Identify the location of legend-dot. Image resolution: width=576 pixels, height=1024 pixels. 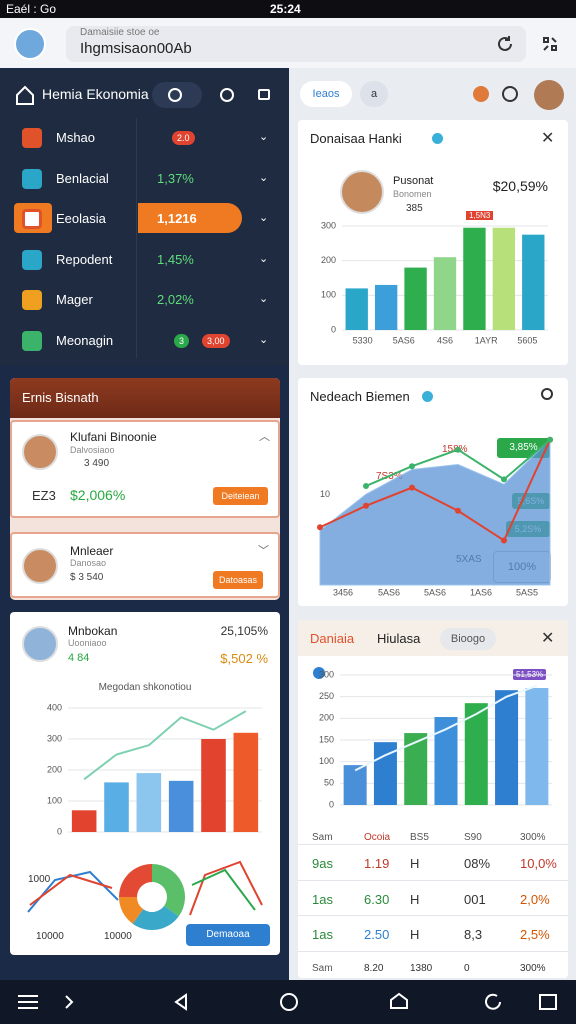
(319, 673).